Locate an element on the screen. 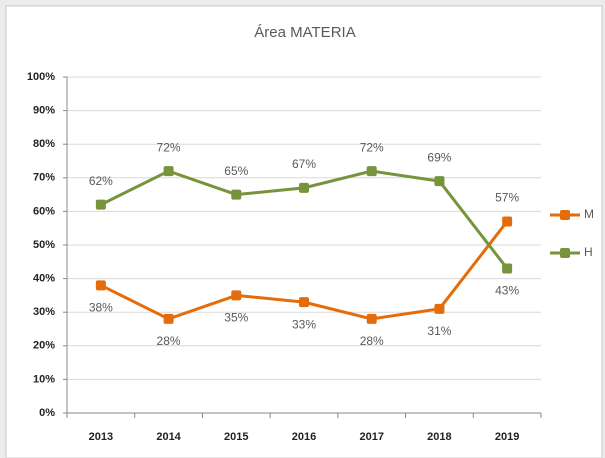 The width and height of the screenshot is (605, 458). data-label: 67% is located at coordinates (304, 164).